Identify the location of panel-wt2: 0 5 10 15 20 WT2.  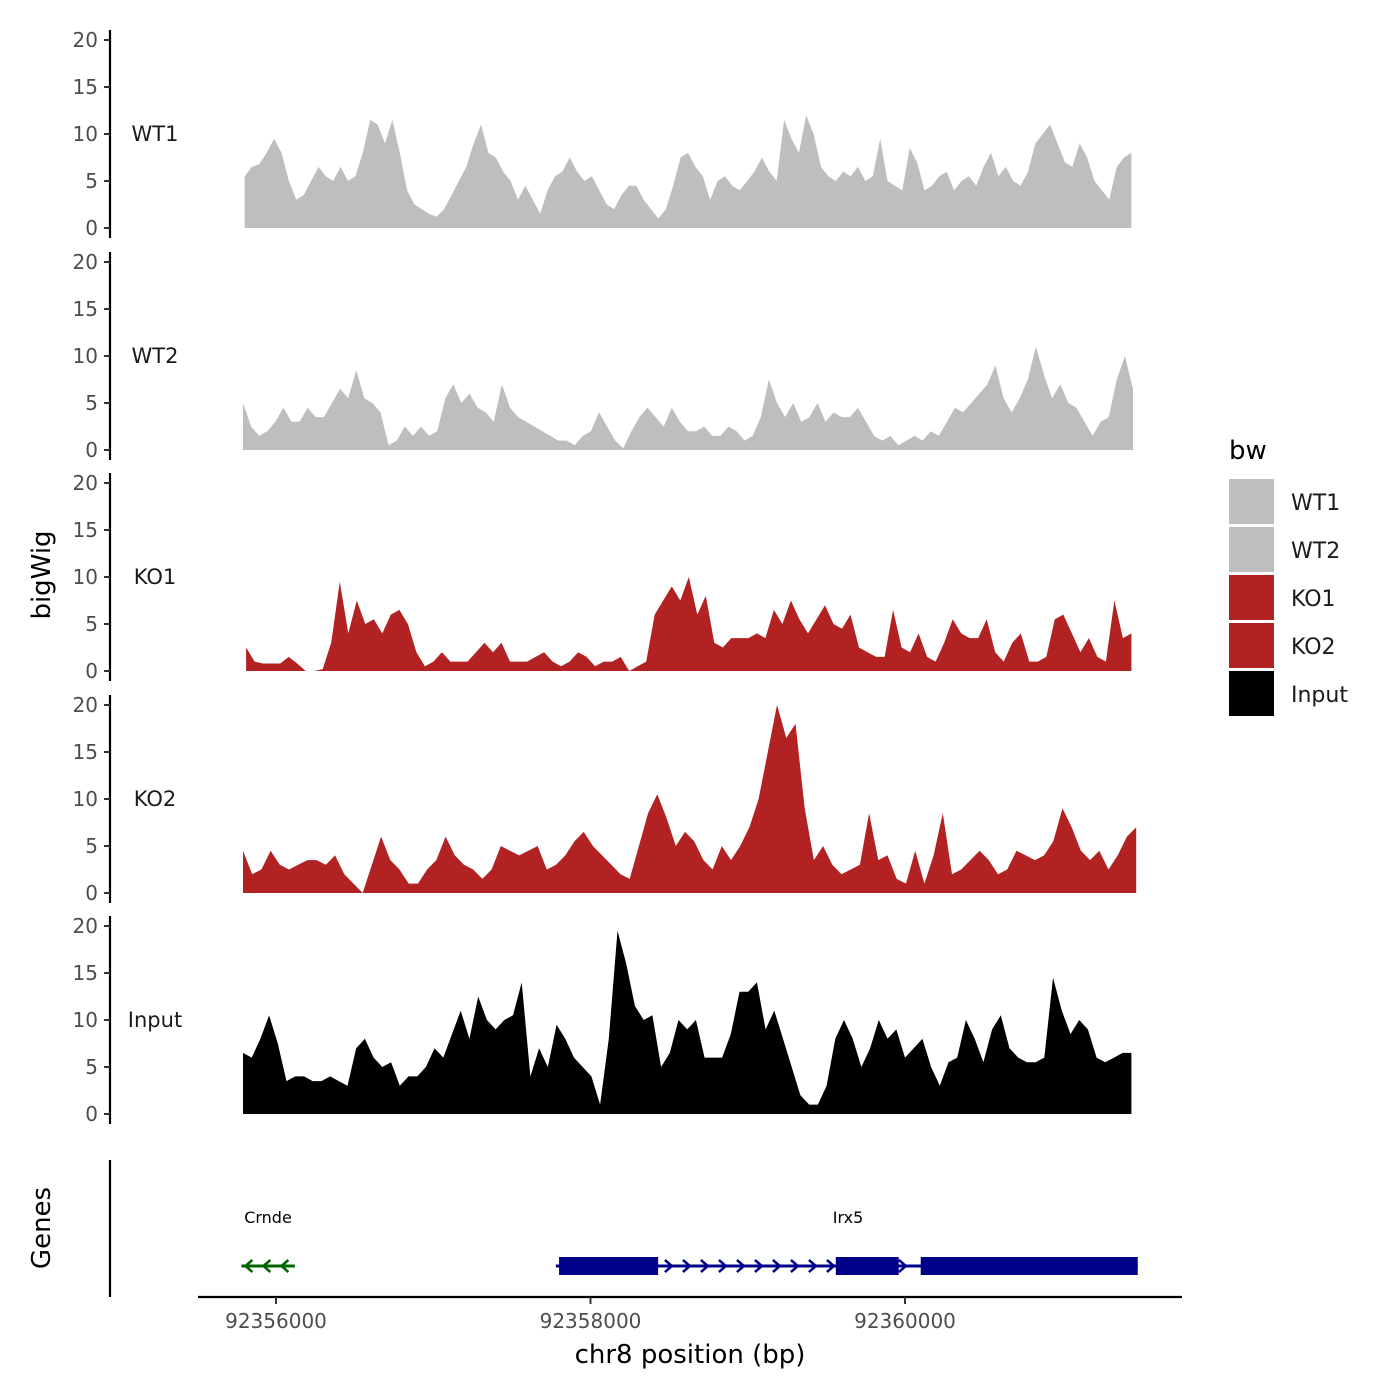
(603, 356).